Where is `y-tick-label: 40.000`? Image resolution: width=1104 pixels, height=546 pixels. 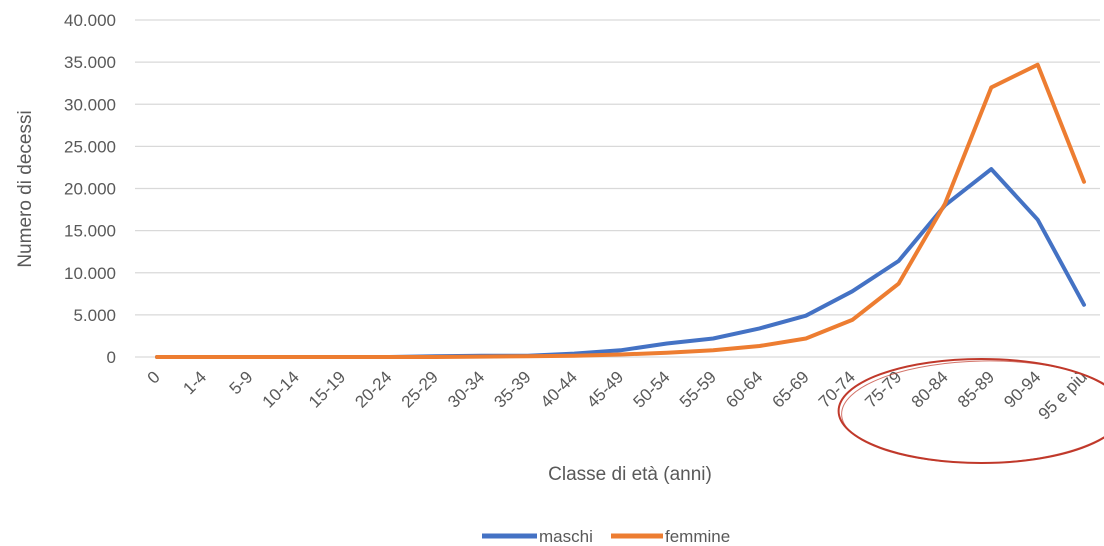
y-tick-label: 40.000 is located at coordinates (90, 20).